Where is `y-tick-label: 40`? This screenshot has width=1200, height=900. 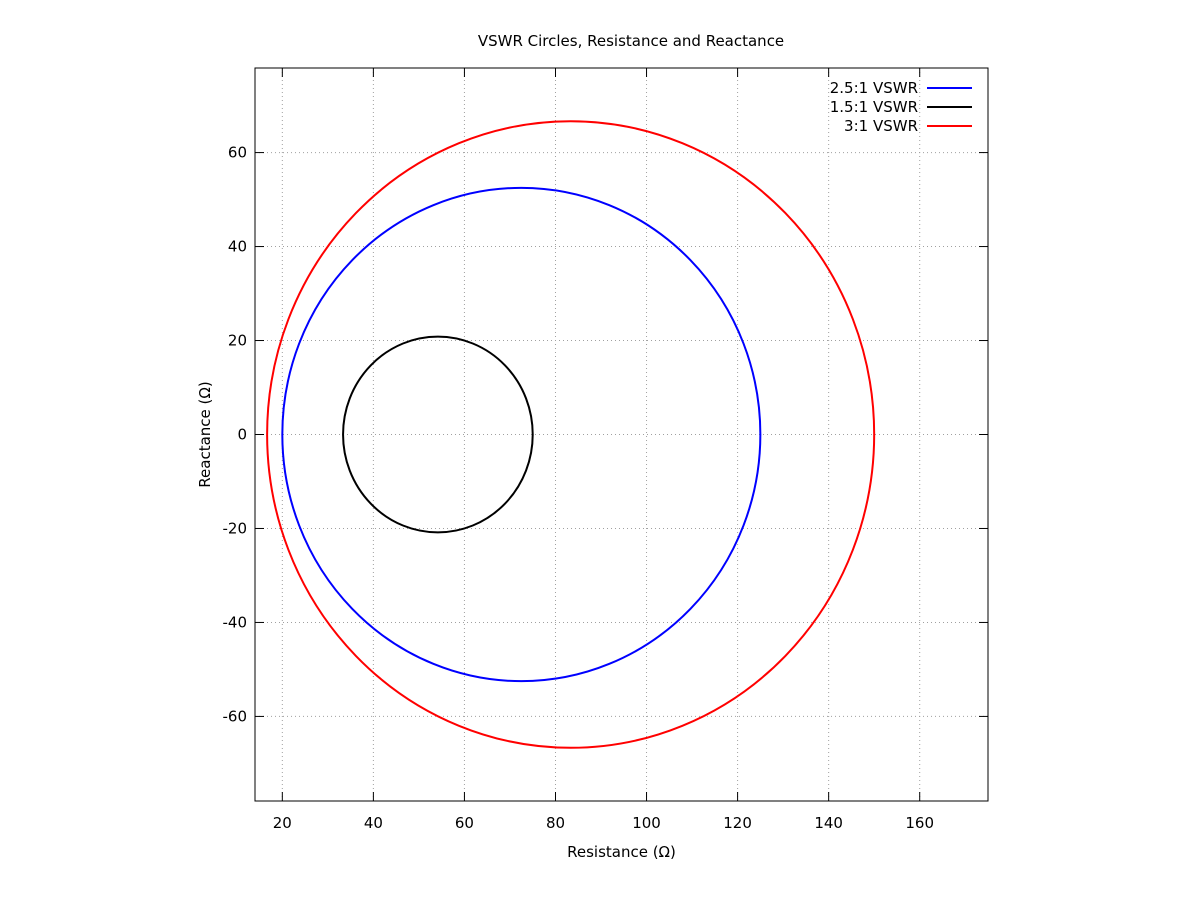 y-tick-label: 40 is located at coordinates (237, 247).